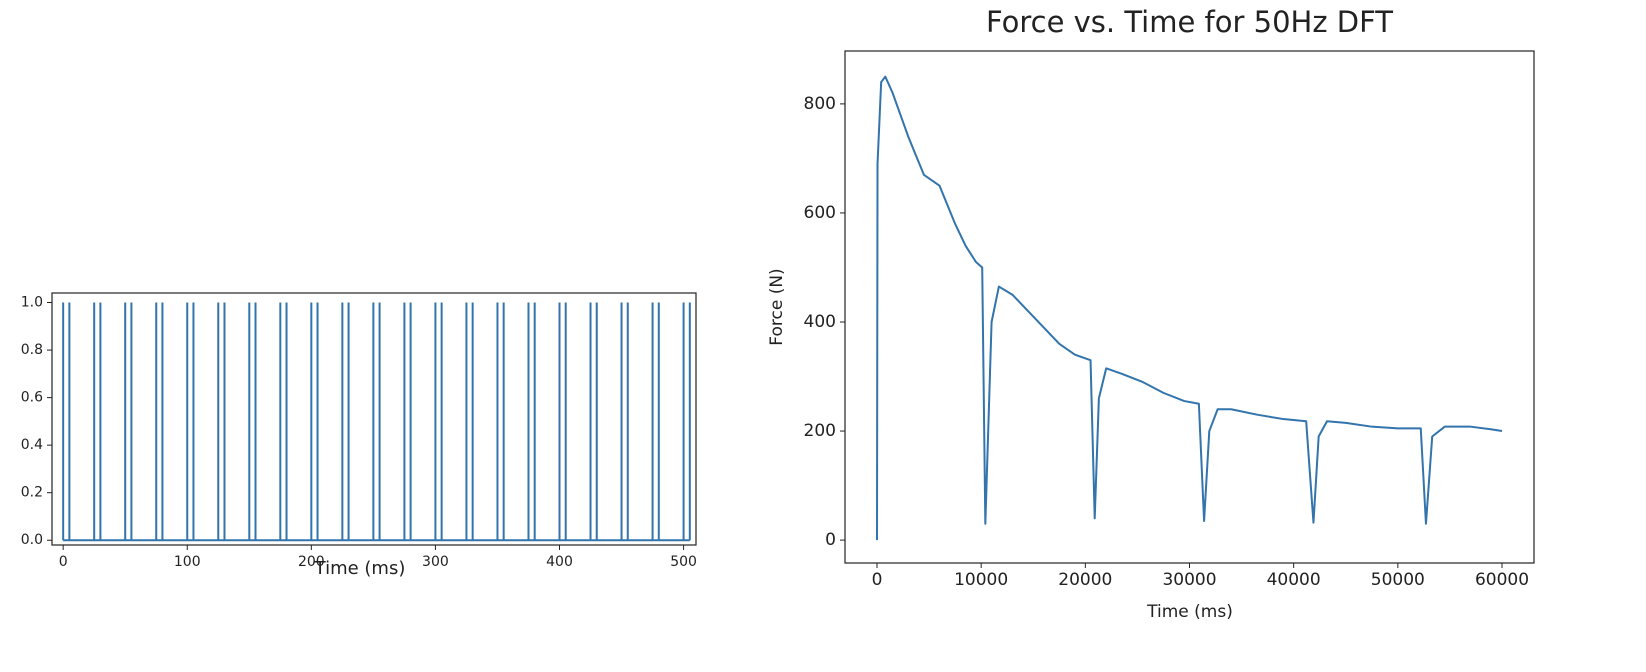 Image resolution: width=1646 pixels, height=672 pixels. I want to click on y-tick-label: 0, so click(830, 540).